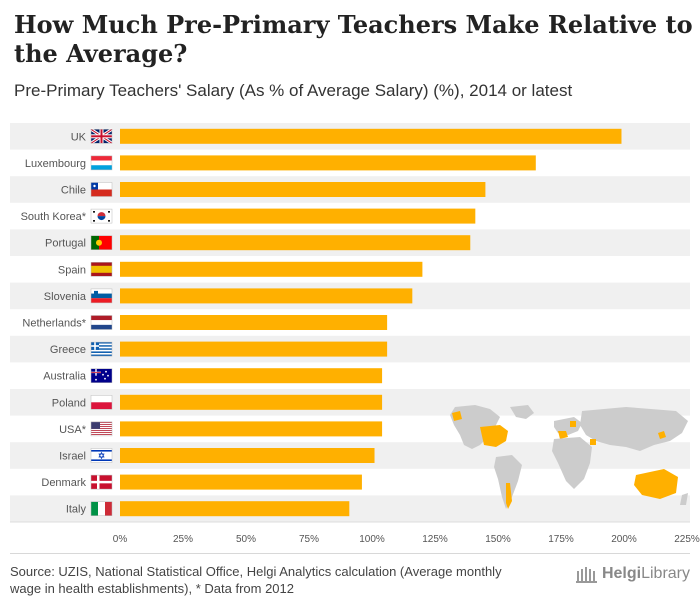  What do you see at coordinates (586, 575) in the screenshot?
I see `library-icon` at bounding box center [586, 575].